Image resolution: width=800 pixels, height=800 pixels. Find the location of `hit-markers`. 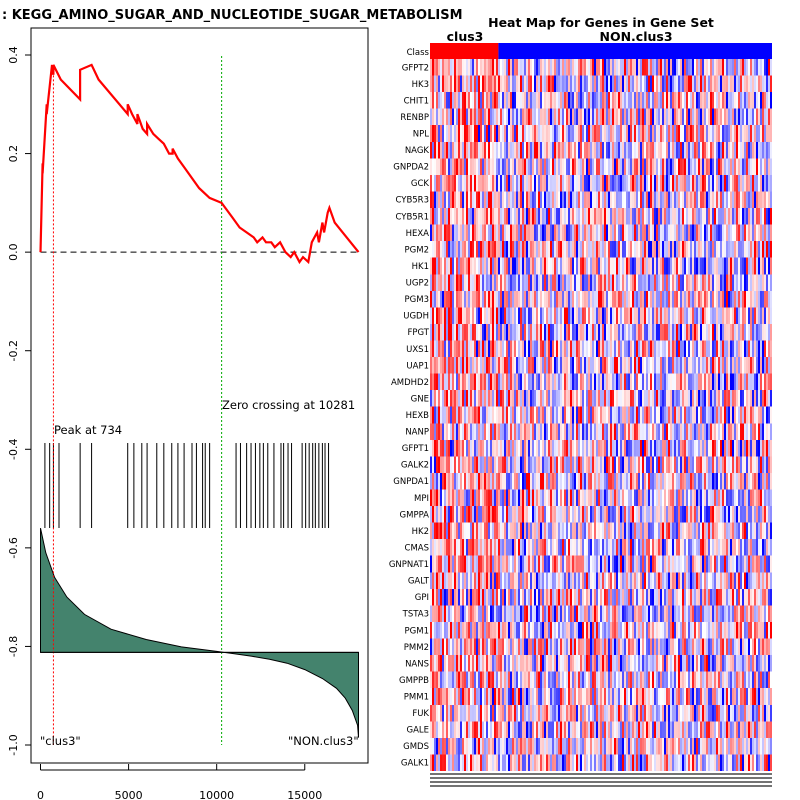

hit-markers is located at coordinates (187, 485).